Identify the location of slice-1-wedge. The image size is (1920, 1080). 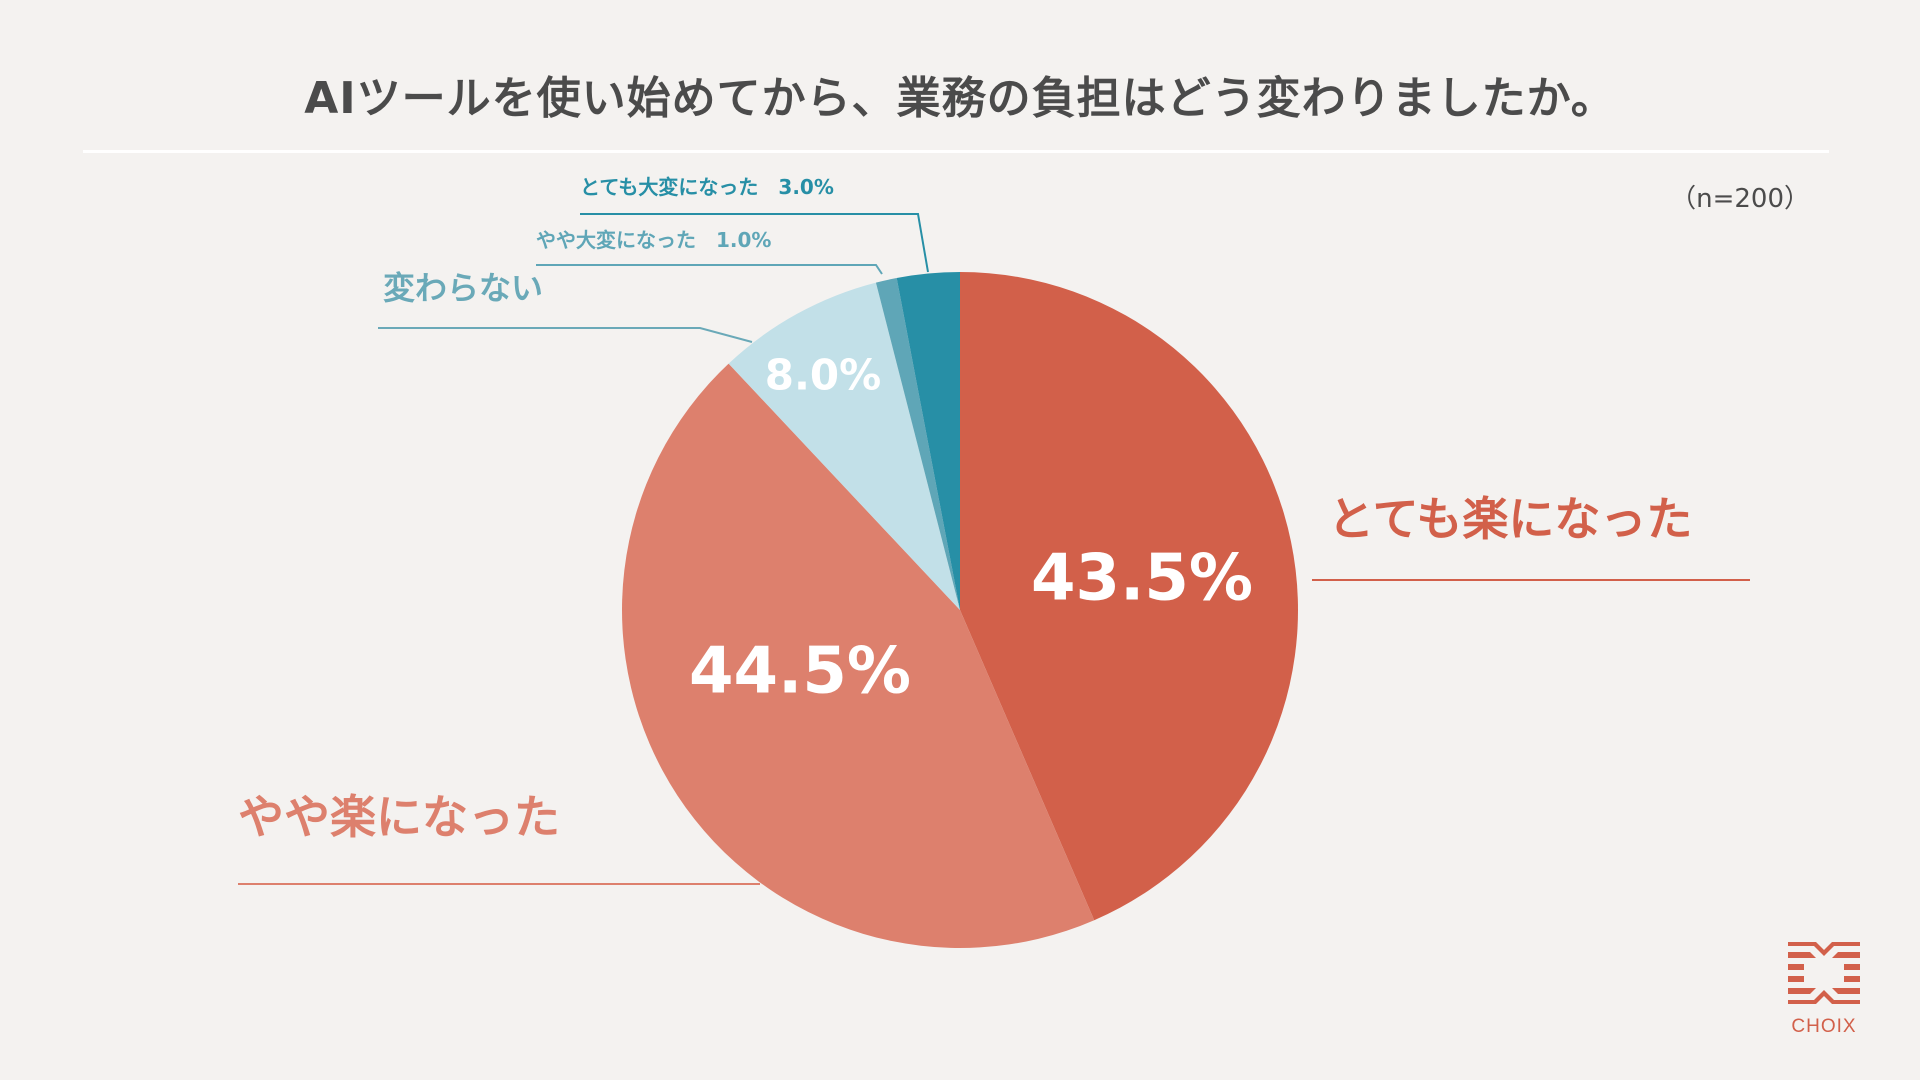
(1129, 596).